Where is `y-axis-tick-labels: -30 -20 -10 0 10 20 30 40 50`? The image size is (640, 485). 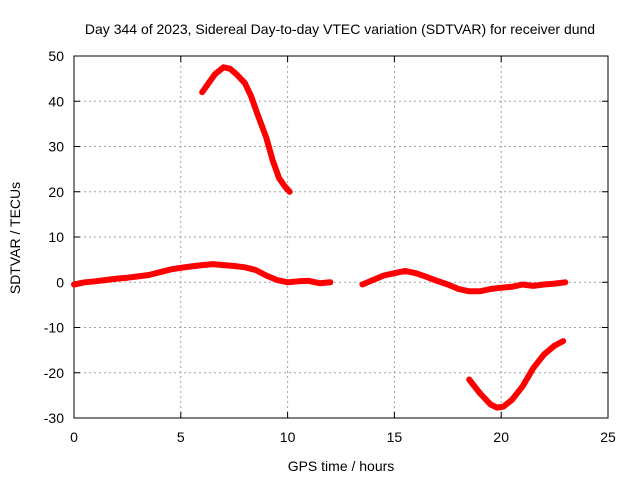
y-axis-tick-labels: -30 -20 -10 0 10 20 30 40 50 is located at coordinates (54, 237).